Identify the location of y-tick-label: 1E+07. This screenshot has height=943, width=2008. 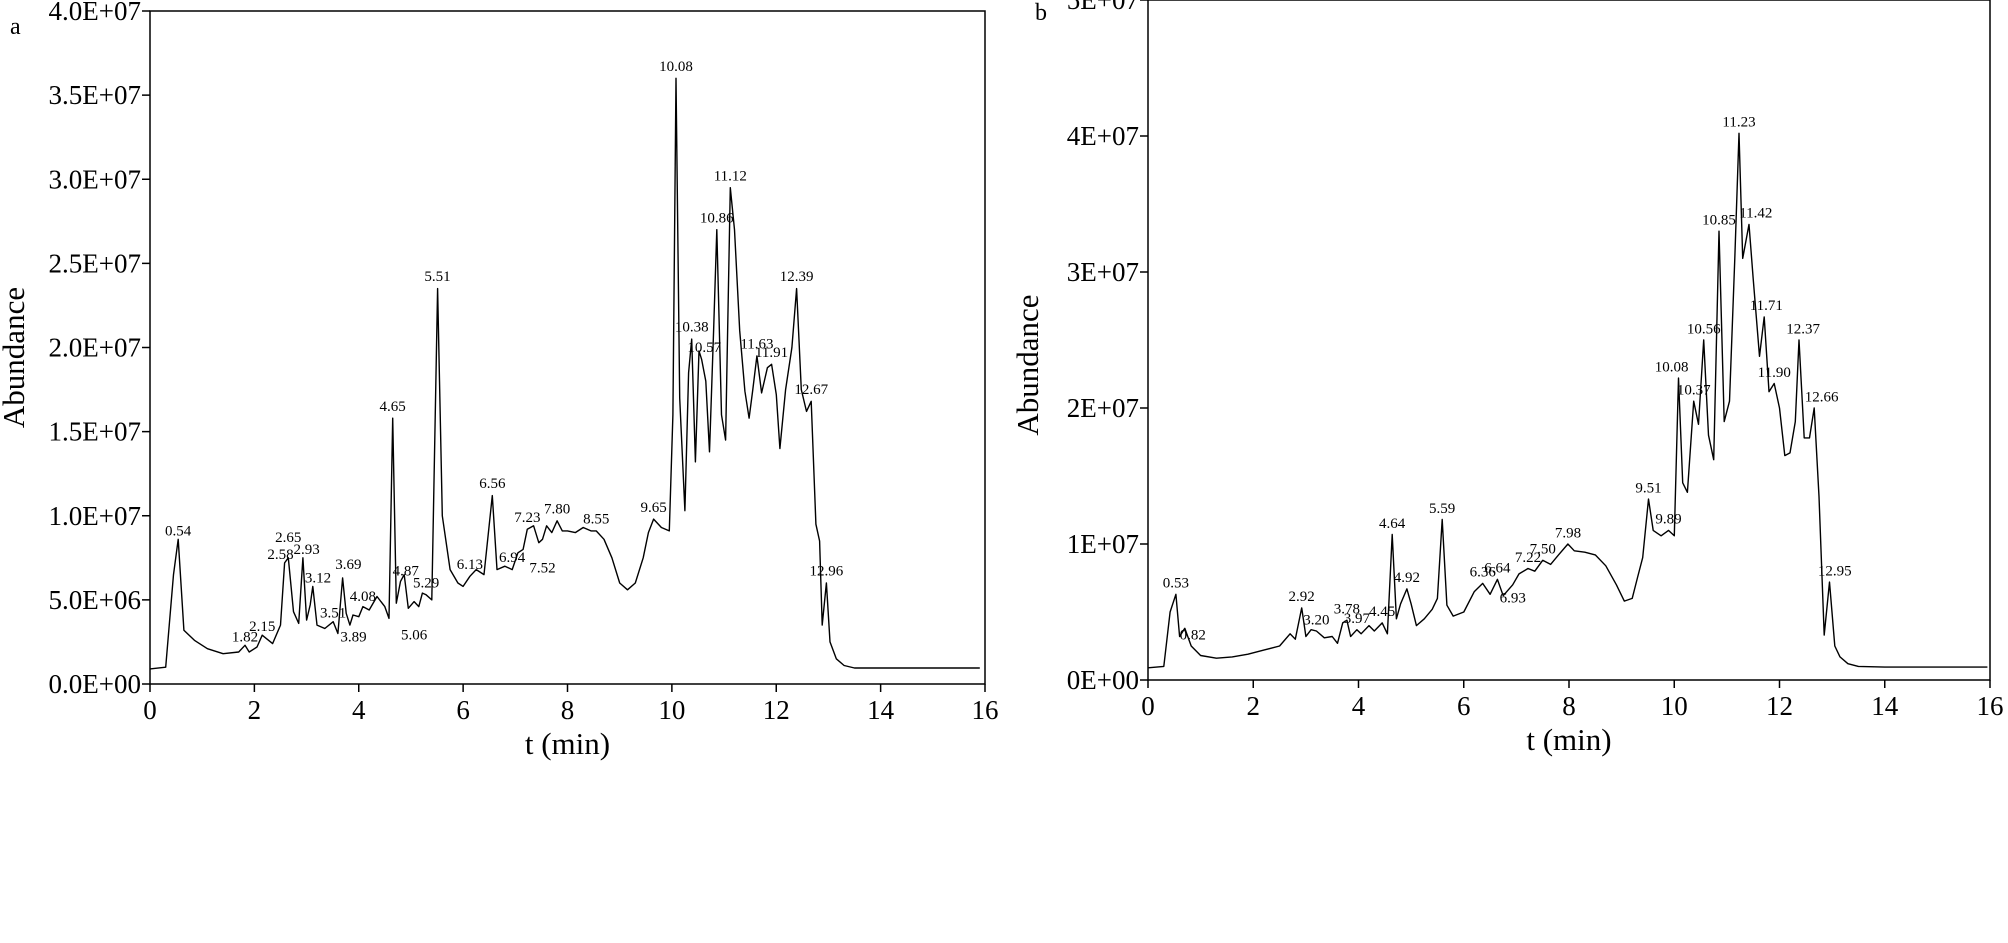
(1103, 544).